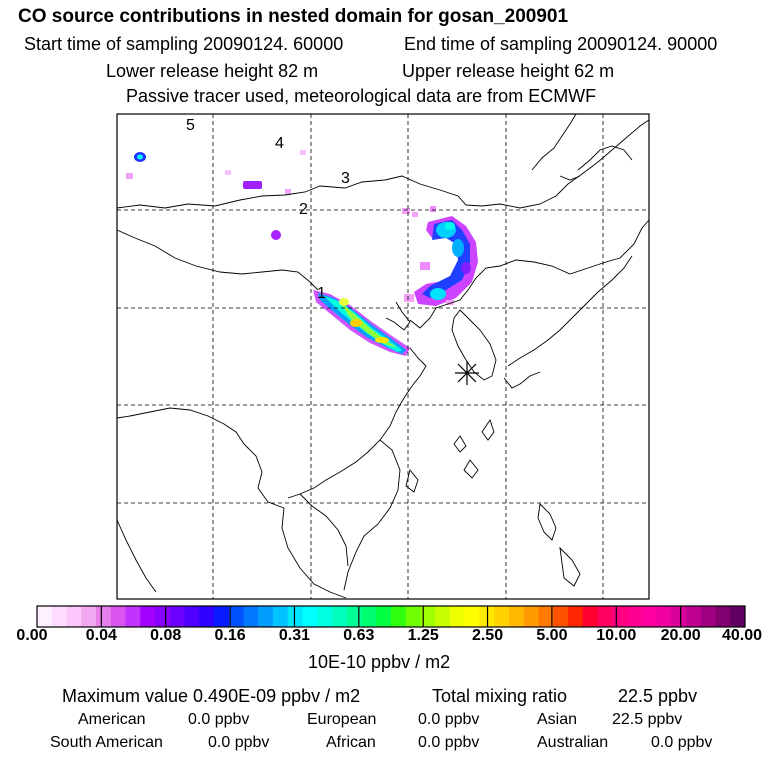 This screenshot has height=768, width=768. What do you see at coordinates (166, 635) in the screenshot?
I see `colorbar-tick-label: 0.08` at bounding box center [166, 635].